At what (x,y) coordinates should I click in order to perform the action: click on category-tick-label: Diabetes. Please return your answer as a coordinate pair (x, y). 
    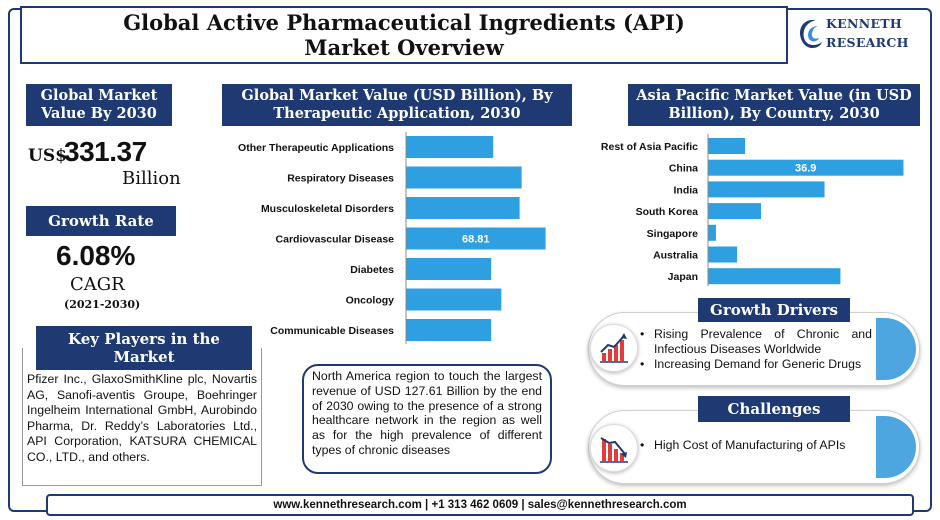
    Looking at the image, I should click on (372, 270).